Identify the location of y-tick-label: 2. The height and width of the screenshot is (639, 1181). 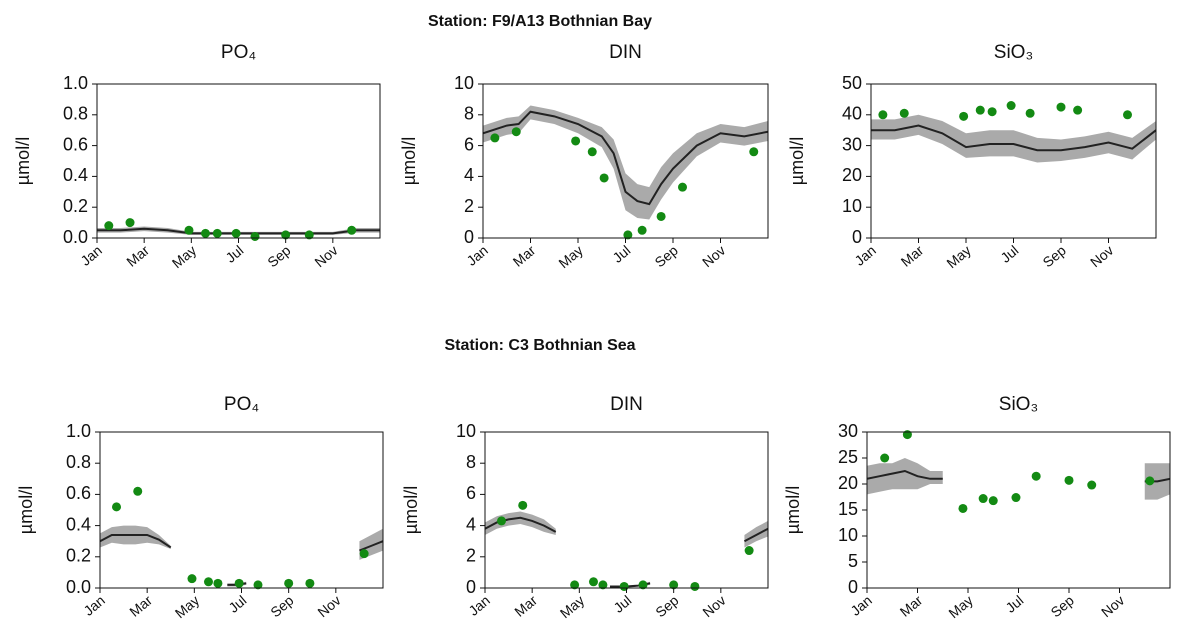
(471, 556).